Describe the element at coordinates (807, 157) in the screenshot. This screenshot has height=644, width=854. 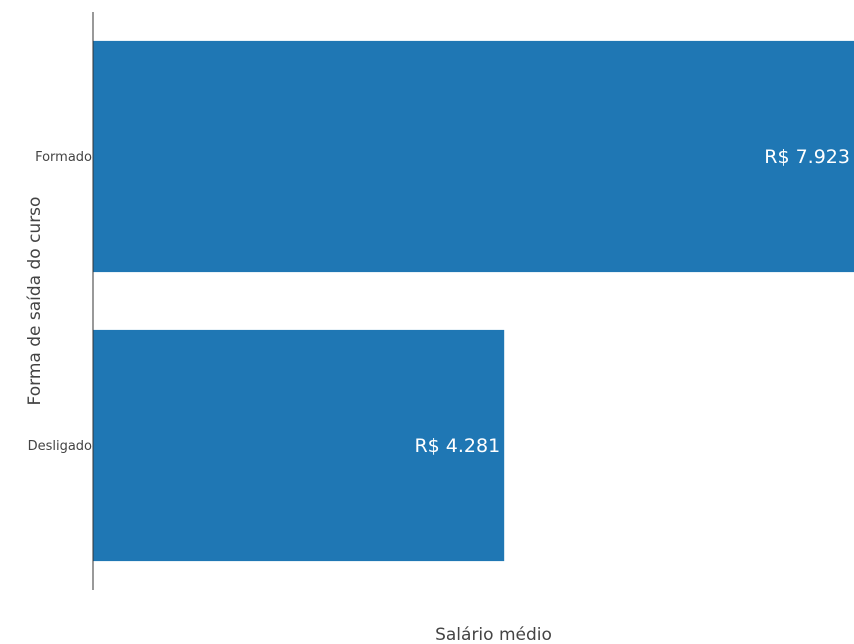
I see `bar-value-label: R$ 7.923` at that location.